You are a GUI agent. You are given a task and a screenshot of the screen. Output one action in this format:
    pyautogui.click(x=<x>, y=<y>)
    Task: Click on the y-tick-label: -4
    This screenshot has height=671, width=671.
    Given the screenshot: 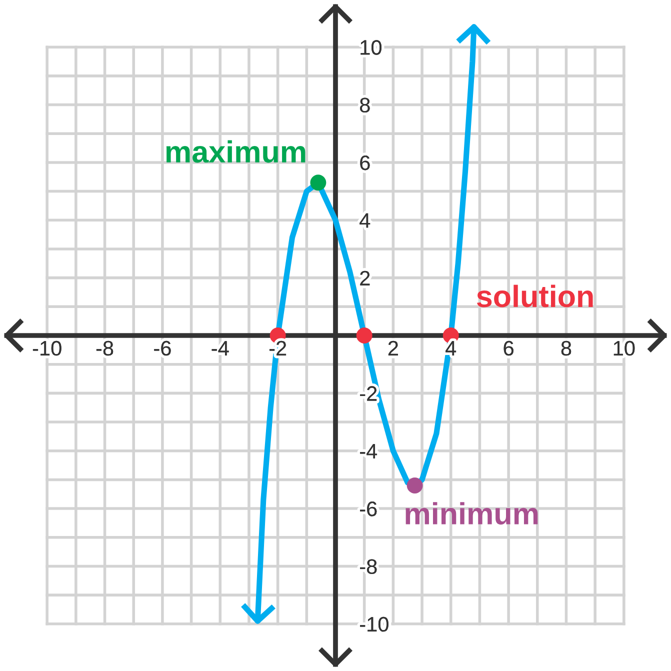 What is the action you would take?
    pyautogui.click(x=369, y=451)
    